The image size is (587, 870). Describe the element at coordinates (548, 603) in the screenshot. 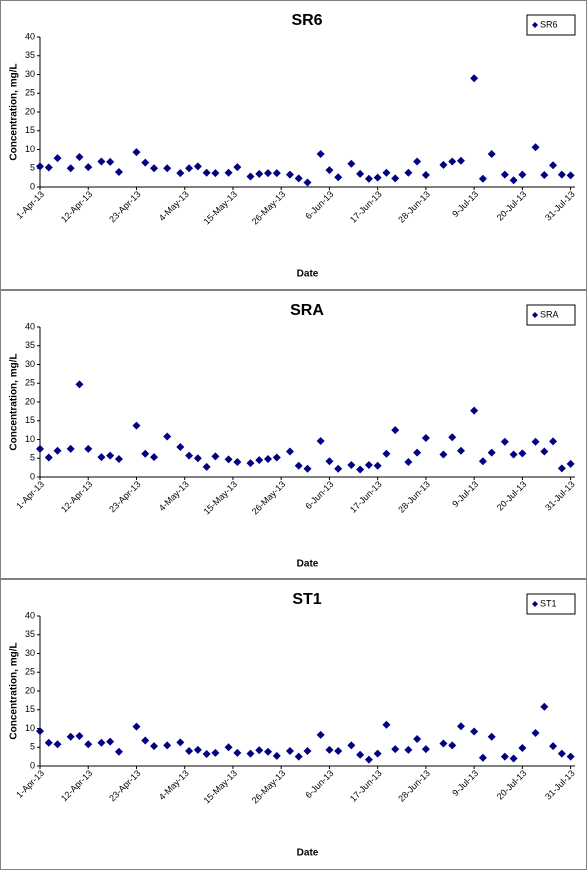

I see `legend-label: ST1` at that location.